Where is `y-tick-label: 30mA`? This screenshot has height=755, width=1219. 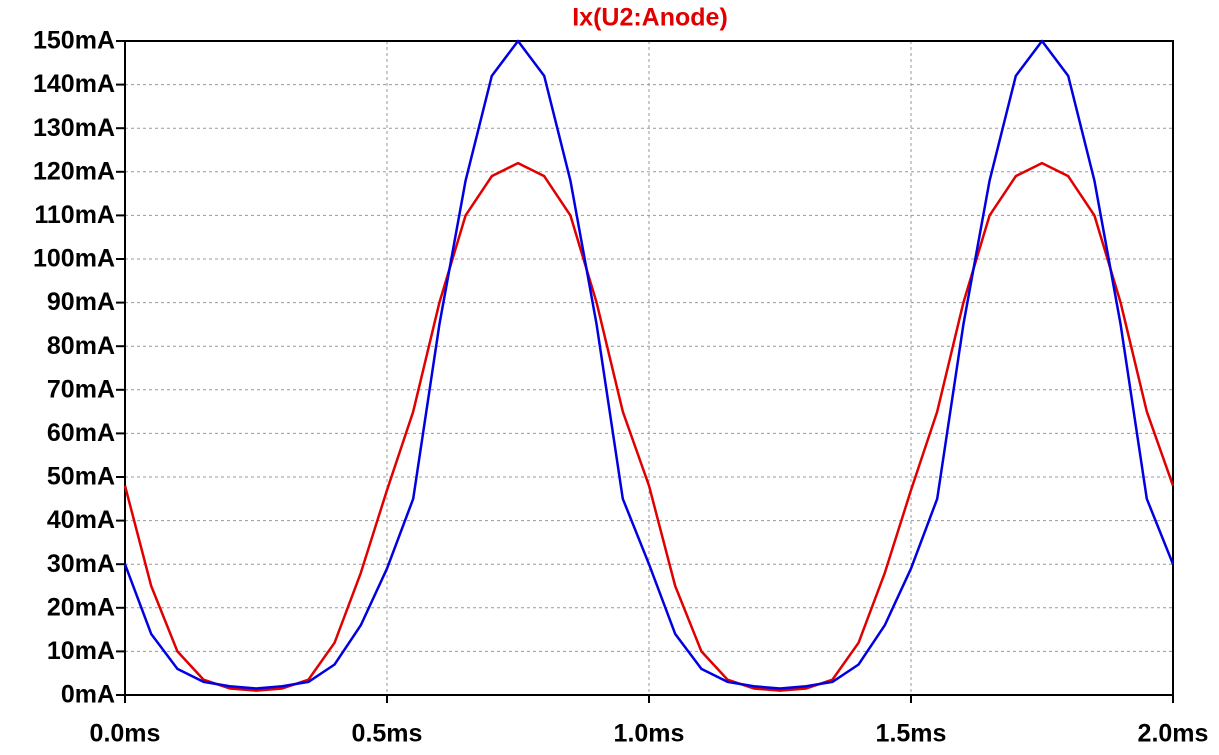
y-tick-label: 30mA is located at coordinates (81, 564).